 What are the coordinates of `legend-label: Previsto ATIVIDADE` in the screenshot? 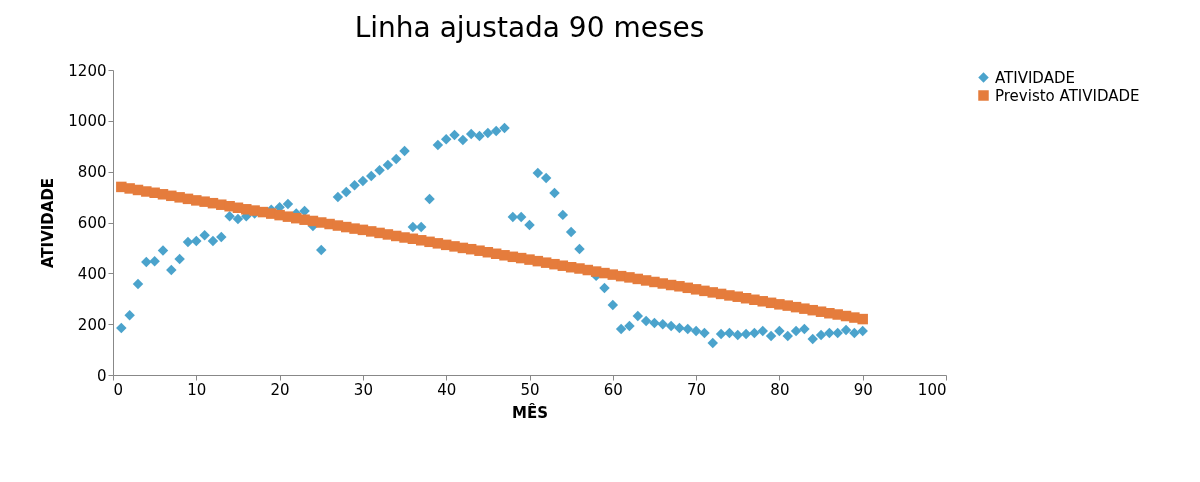 It's located at (1067, 95).